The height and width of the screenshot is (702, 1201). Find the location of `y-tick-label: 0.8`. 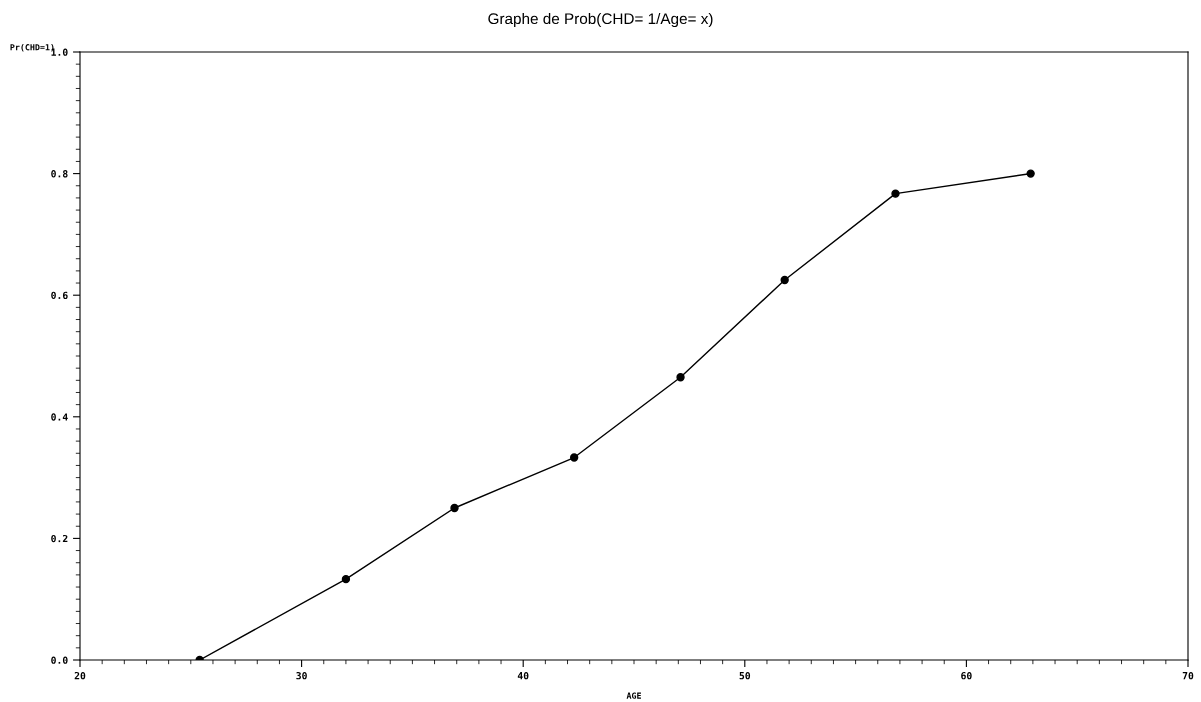

y-tick-label: 0.8 is located at coordinates (59, 174).